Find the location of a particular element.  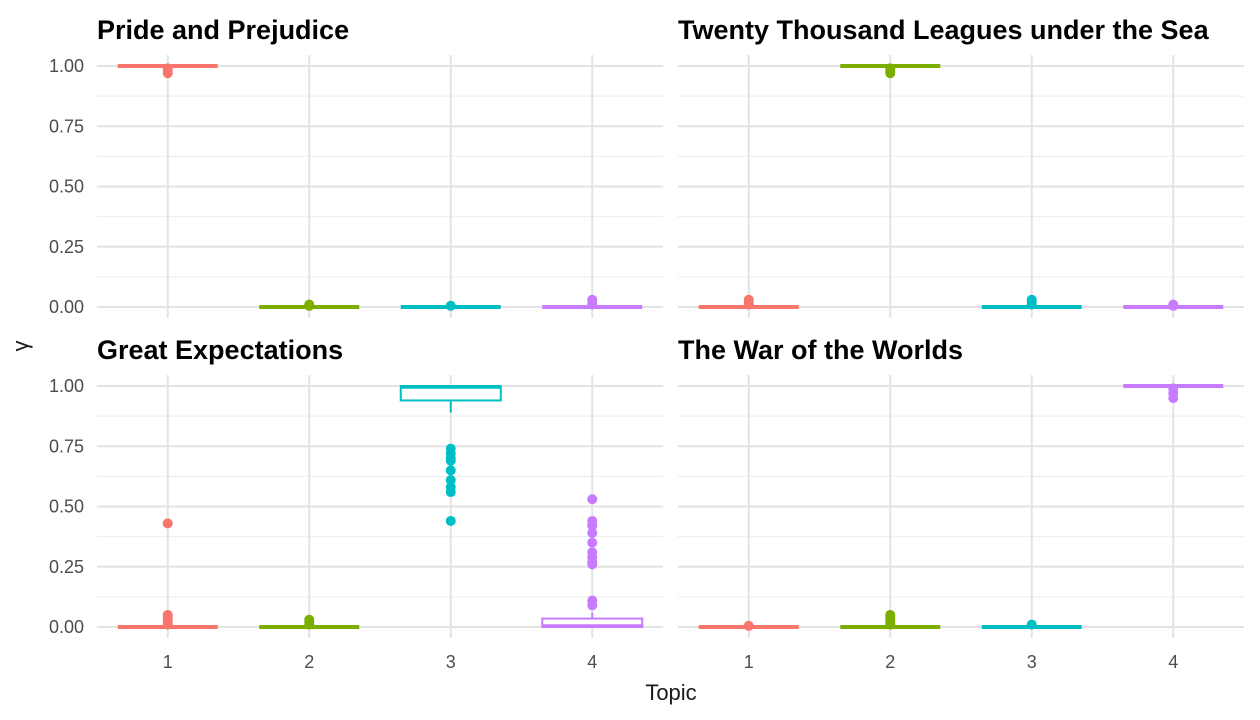

x-axis-title: Topic is located at coordinates (670, 692).